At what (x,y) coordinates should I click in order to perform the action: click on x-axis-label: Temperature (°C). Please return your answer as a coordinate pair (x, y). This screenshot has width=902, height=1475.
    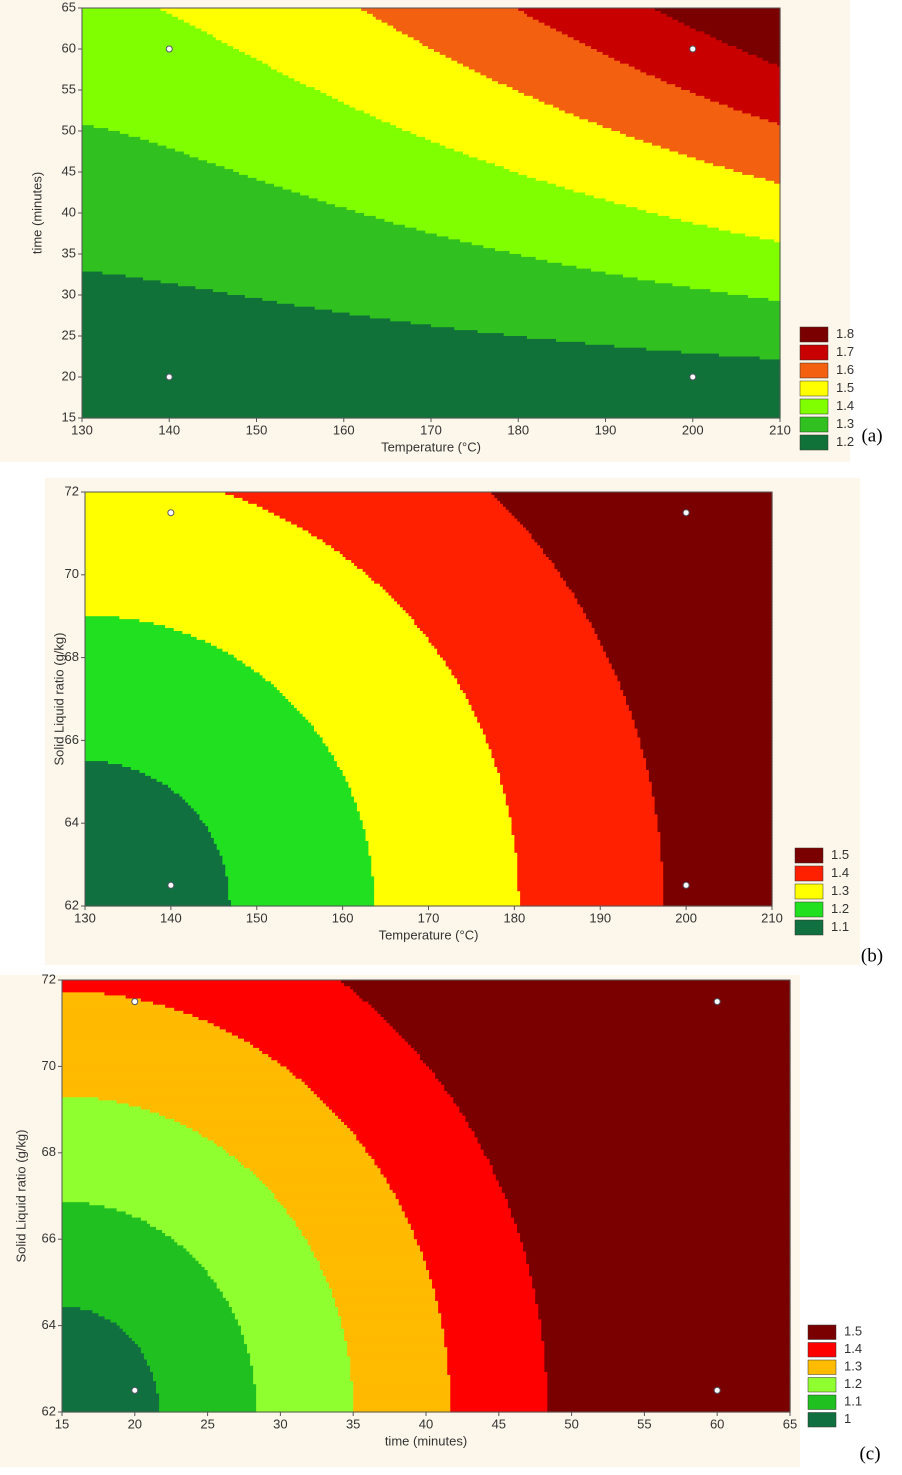
    Looking at the image, I should click on (429, 934).